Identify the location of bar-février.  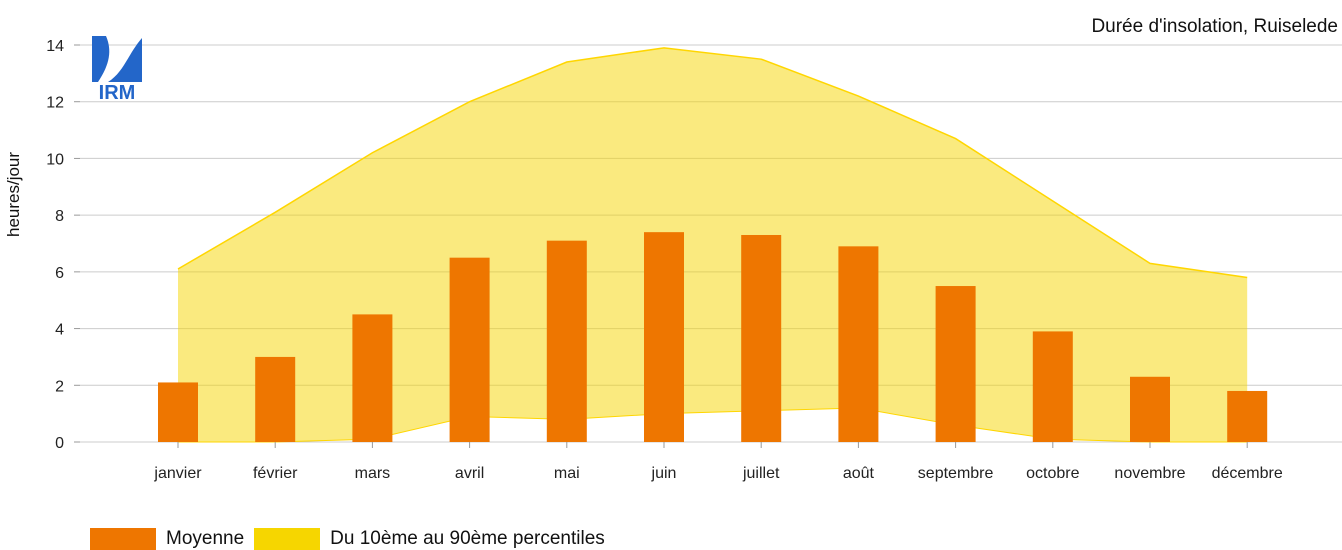
(275, 399).